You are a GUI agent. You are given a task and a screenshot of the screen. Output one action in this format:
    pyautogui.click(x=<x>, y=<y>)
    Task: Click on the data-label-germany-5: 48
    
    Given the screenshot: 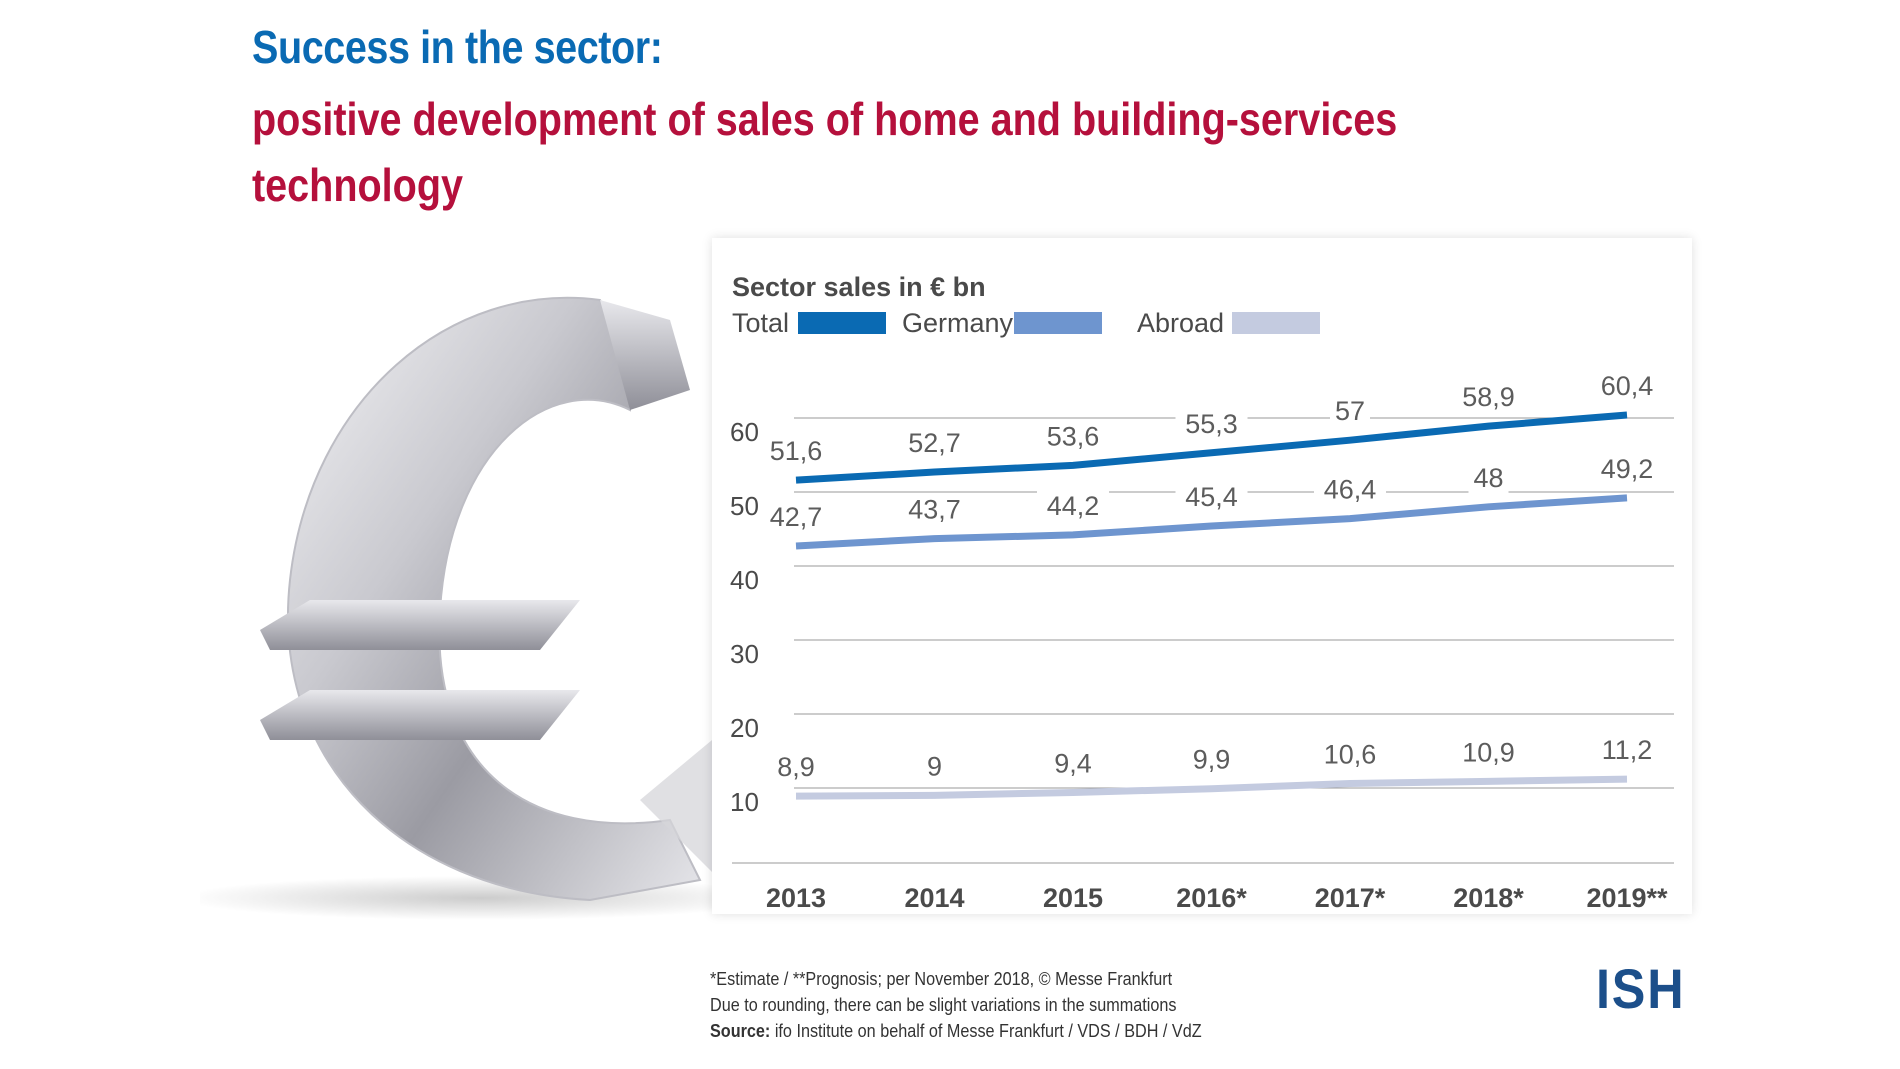 What is the action you would take?
    pyautogui.click(x=1488, y=478)
    